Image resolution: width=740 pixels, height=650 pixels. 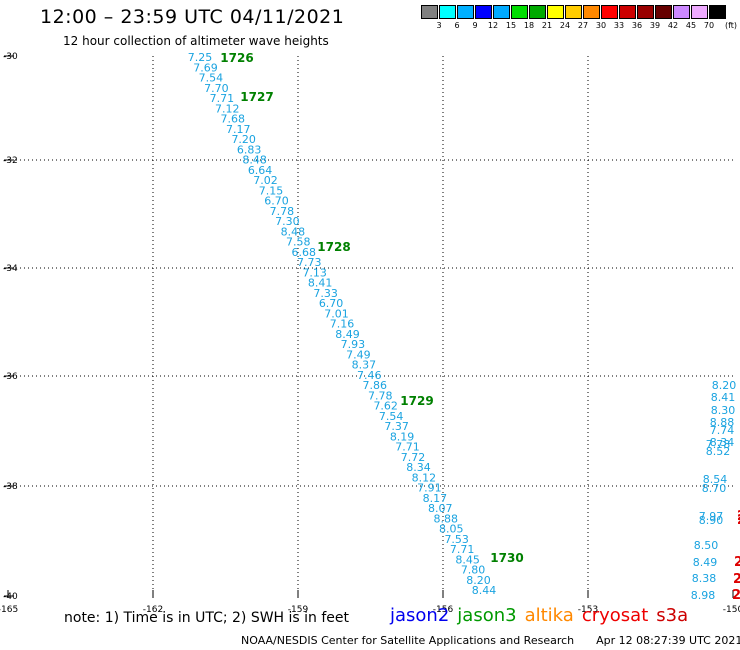 What do you see at coordinates (265, 180) in the screenshot?
I see `swh-value: 7.02` at bounding box center [265, 180].